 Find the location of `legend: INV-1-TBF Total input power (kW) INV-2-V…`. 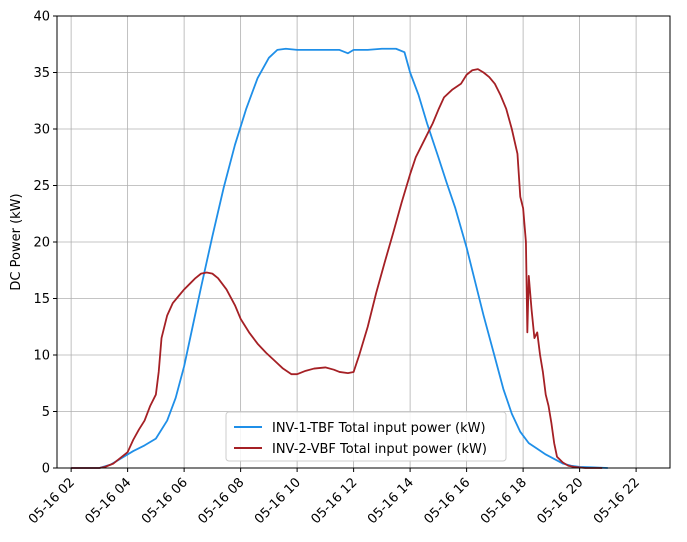

legend: INV-1-TBF Total input power (kW) INV-2-V… is located at coordinates (366, 436).